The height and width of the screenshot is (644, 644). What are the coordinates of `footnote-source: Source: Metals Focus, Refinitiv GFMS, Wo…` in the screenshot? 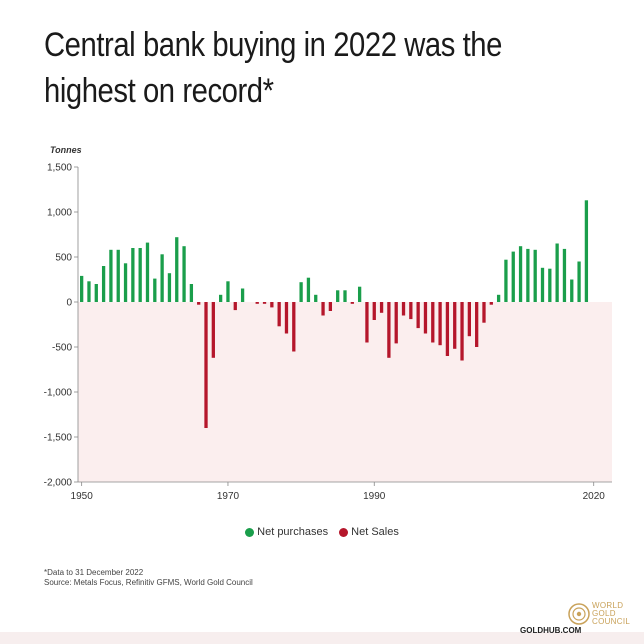 It's located at (148, 582).